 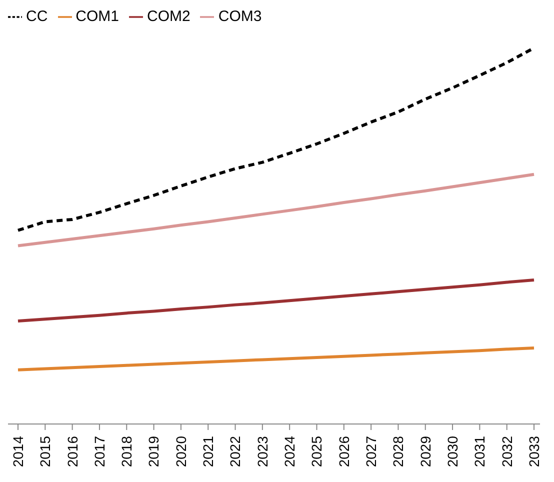 I want to click on x-tick-label: 2017, so click(x=99, y=452).